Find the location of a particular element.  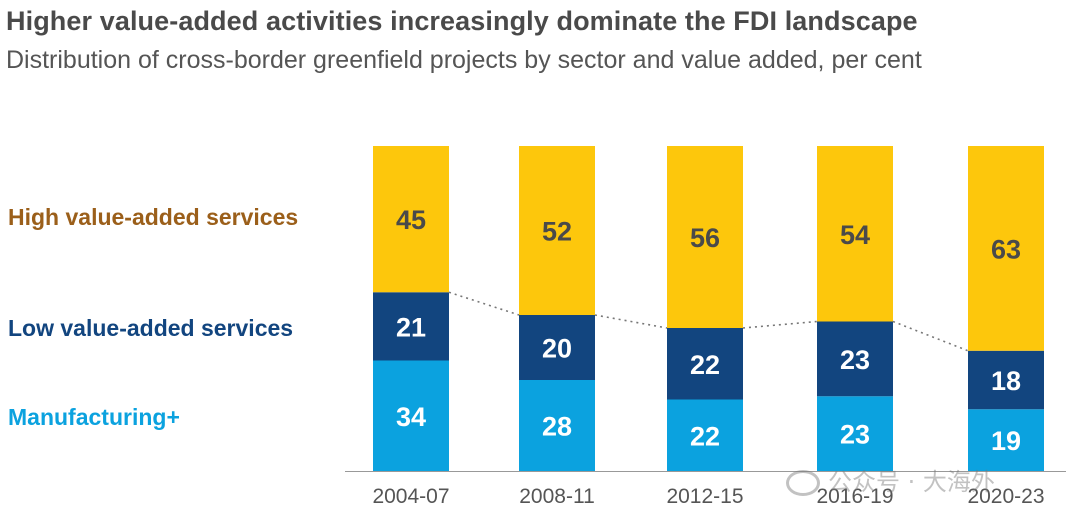

data-label-low-value-added-2020-23: 18 is located at coordinates (1006, 381).